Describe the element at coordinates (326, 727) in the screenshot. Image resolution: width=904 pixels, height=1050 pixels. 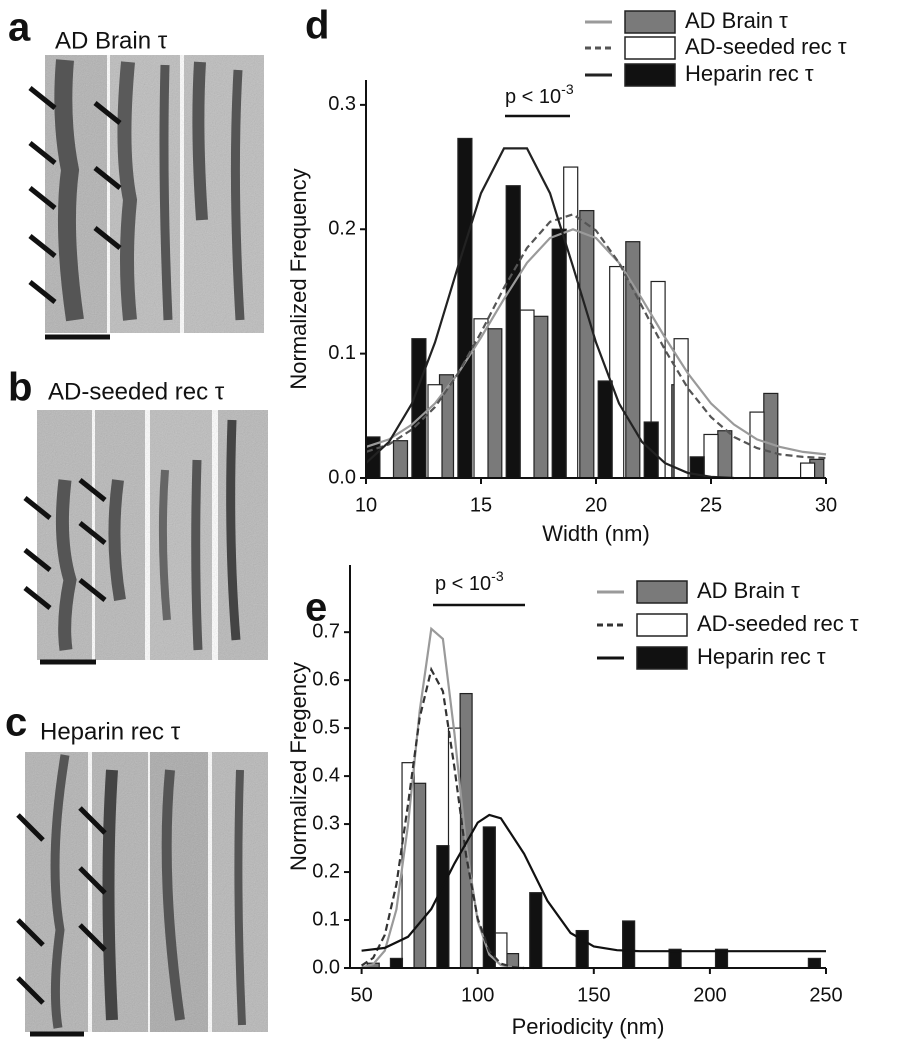
I see `y-tick-label: 0.5` at that location.